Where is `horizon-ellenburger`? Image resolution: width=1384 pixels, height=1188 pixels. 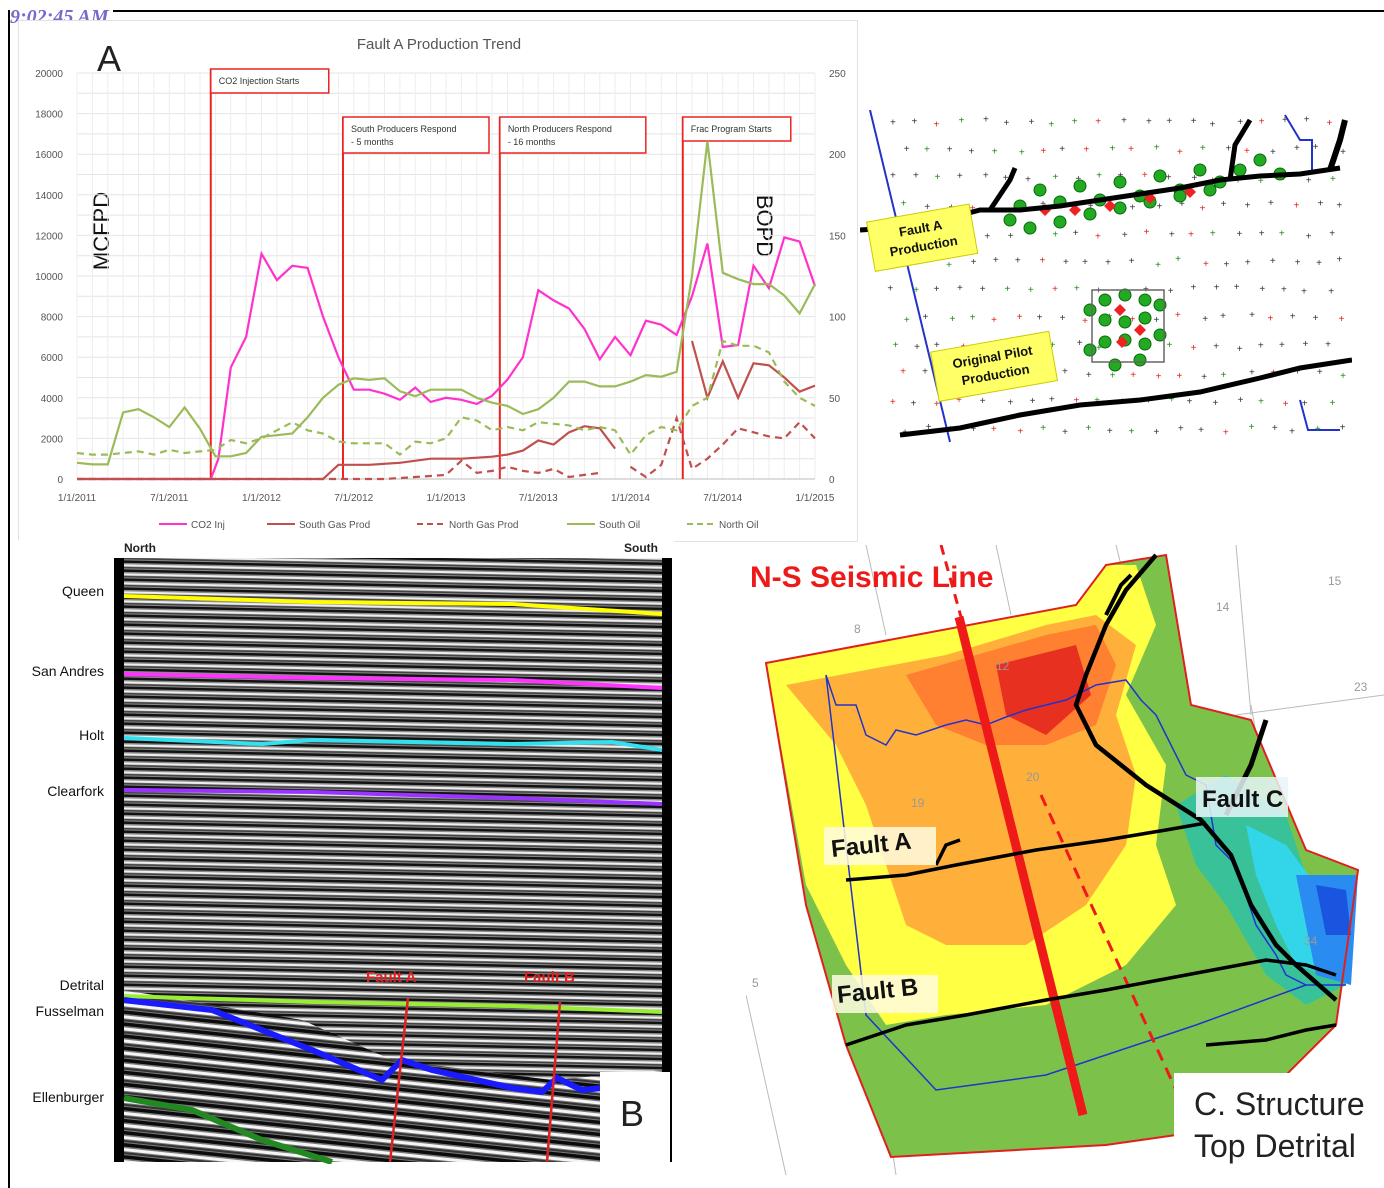
horizon-ellenburger is located at coordinates (228, 1129).